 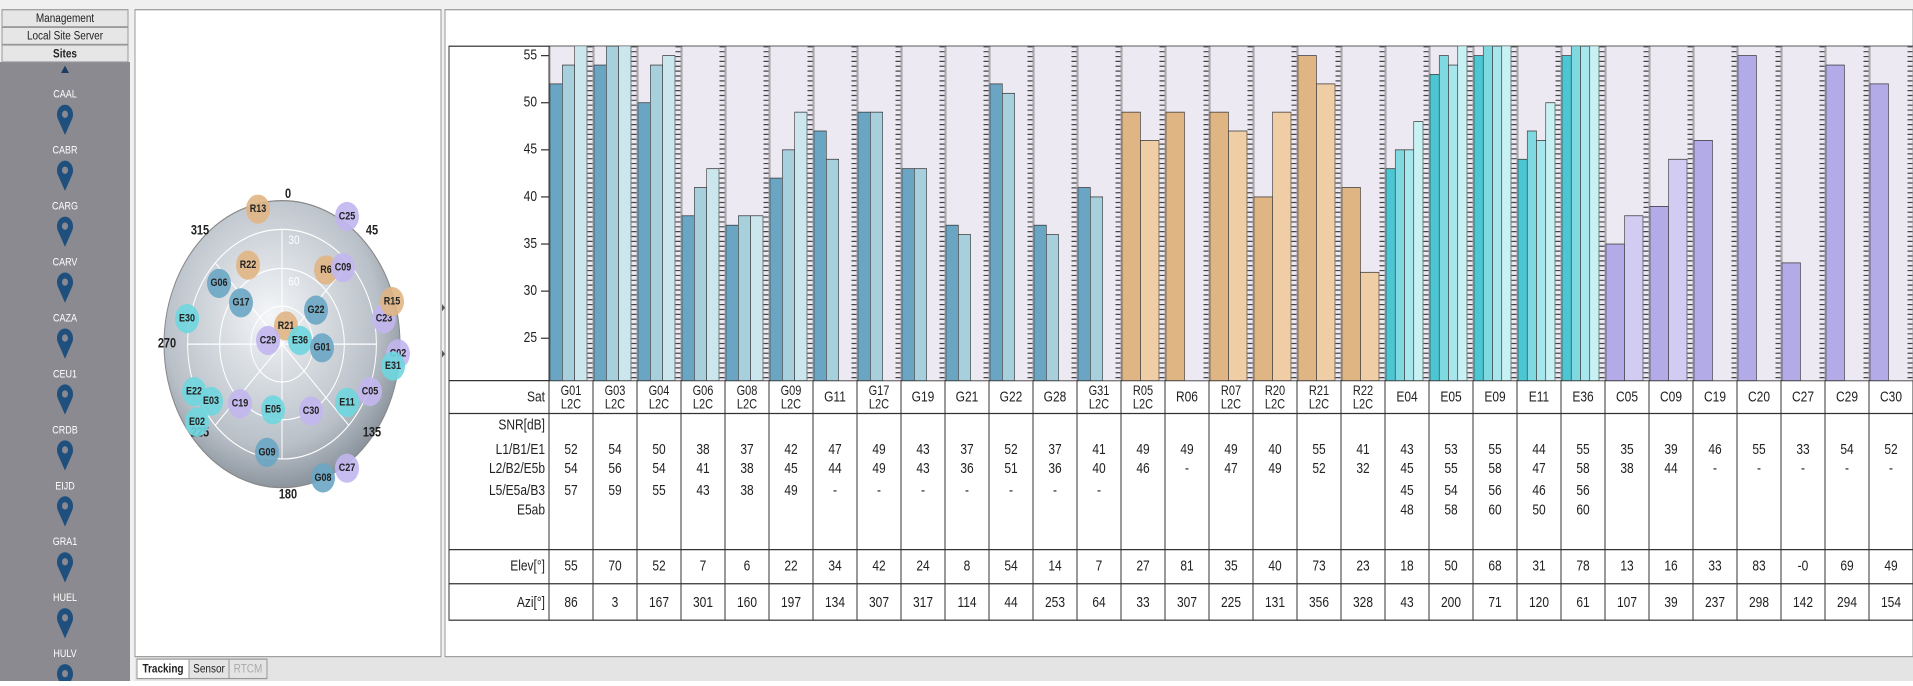 I want to click on tab, so click(x=248, y=669).